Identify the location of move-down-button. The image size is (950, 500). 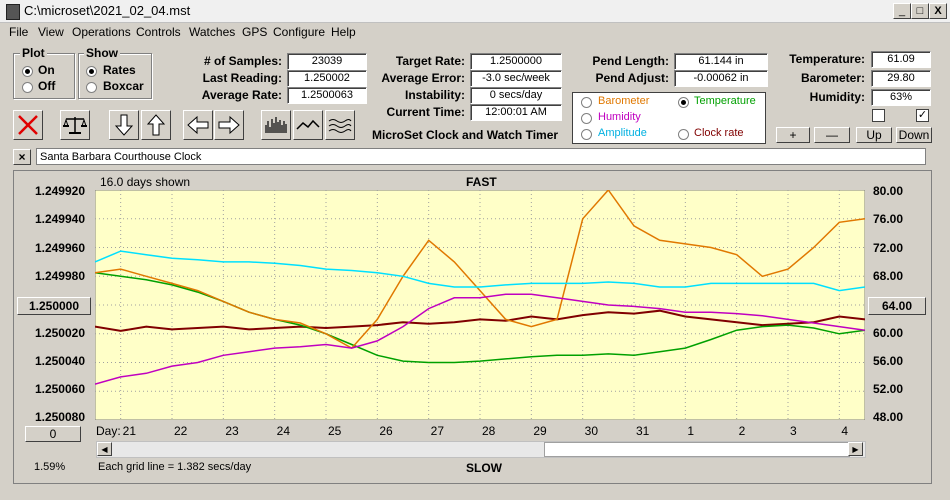
(124, 125).